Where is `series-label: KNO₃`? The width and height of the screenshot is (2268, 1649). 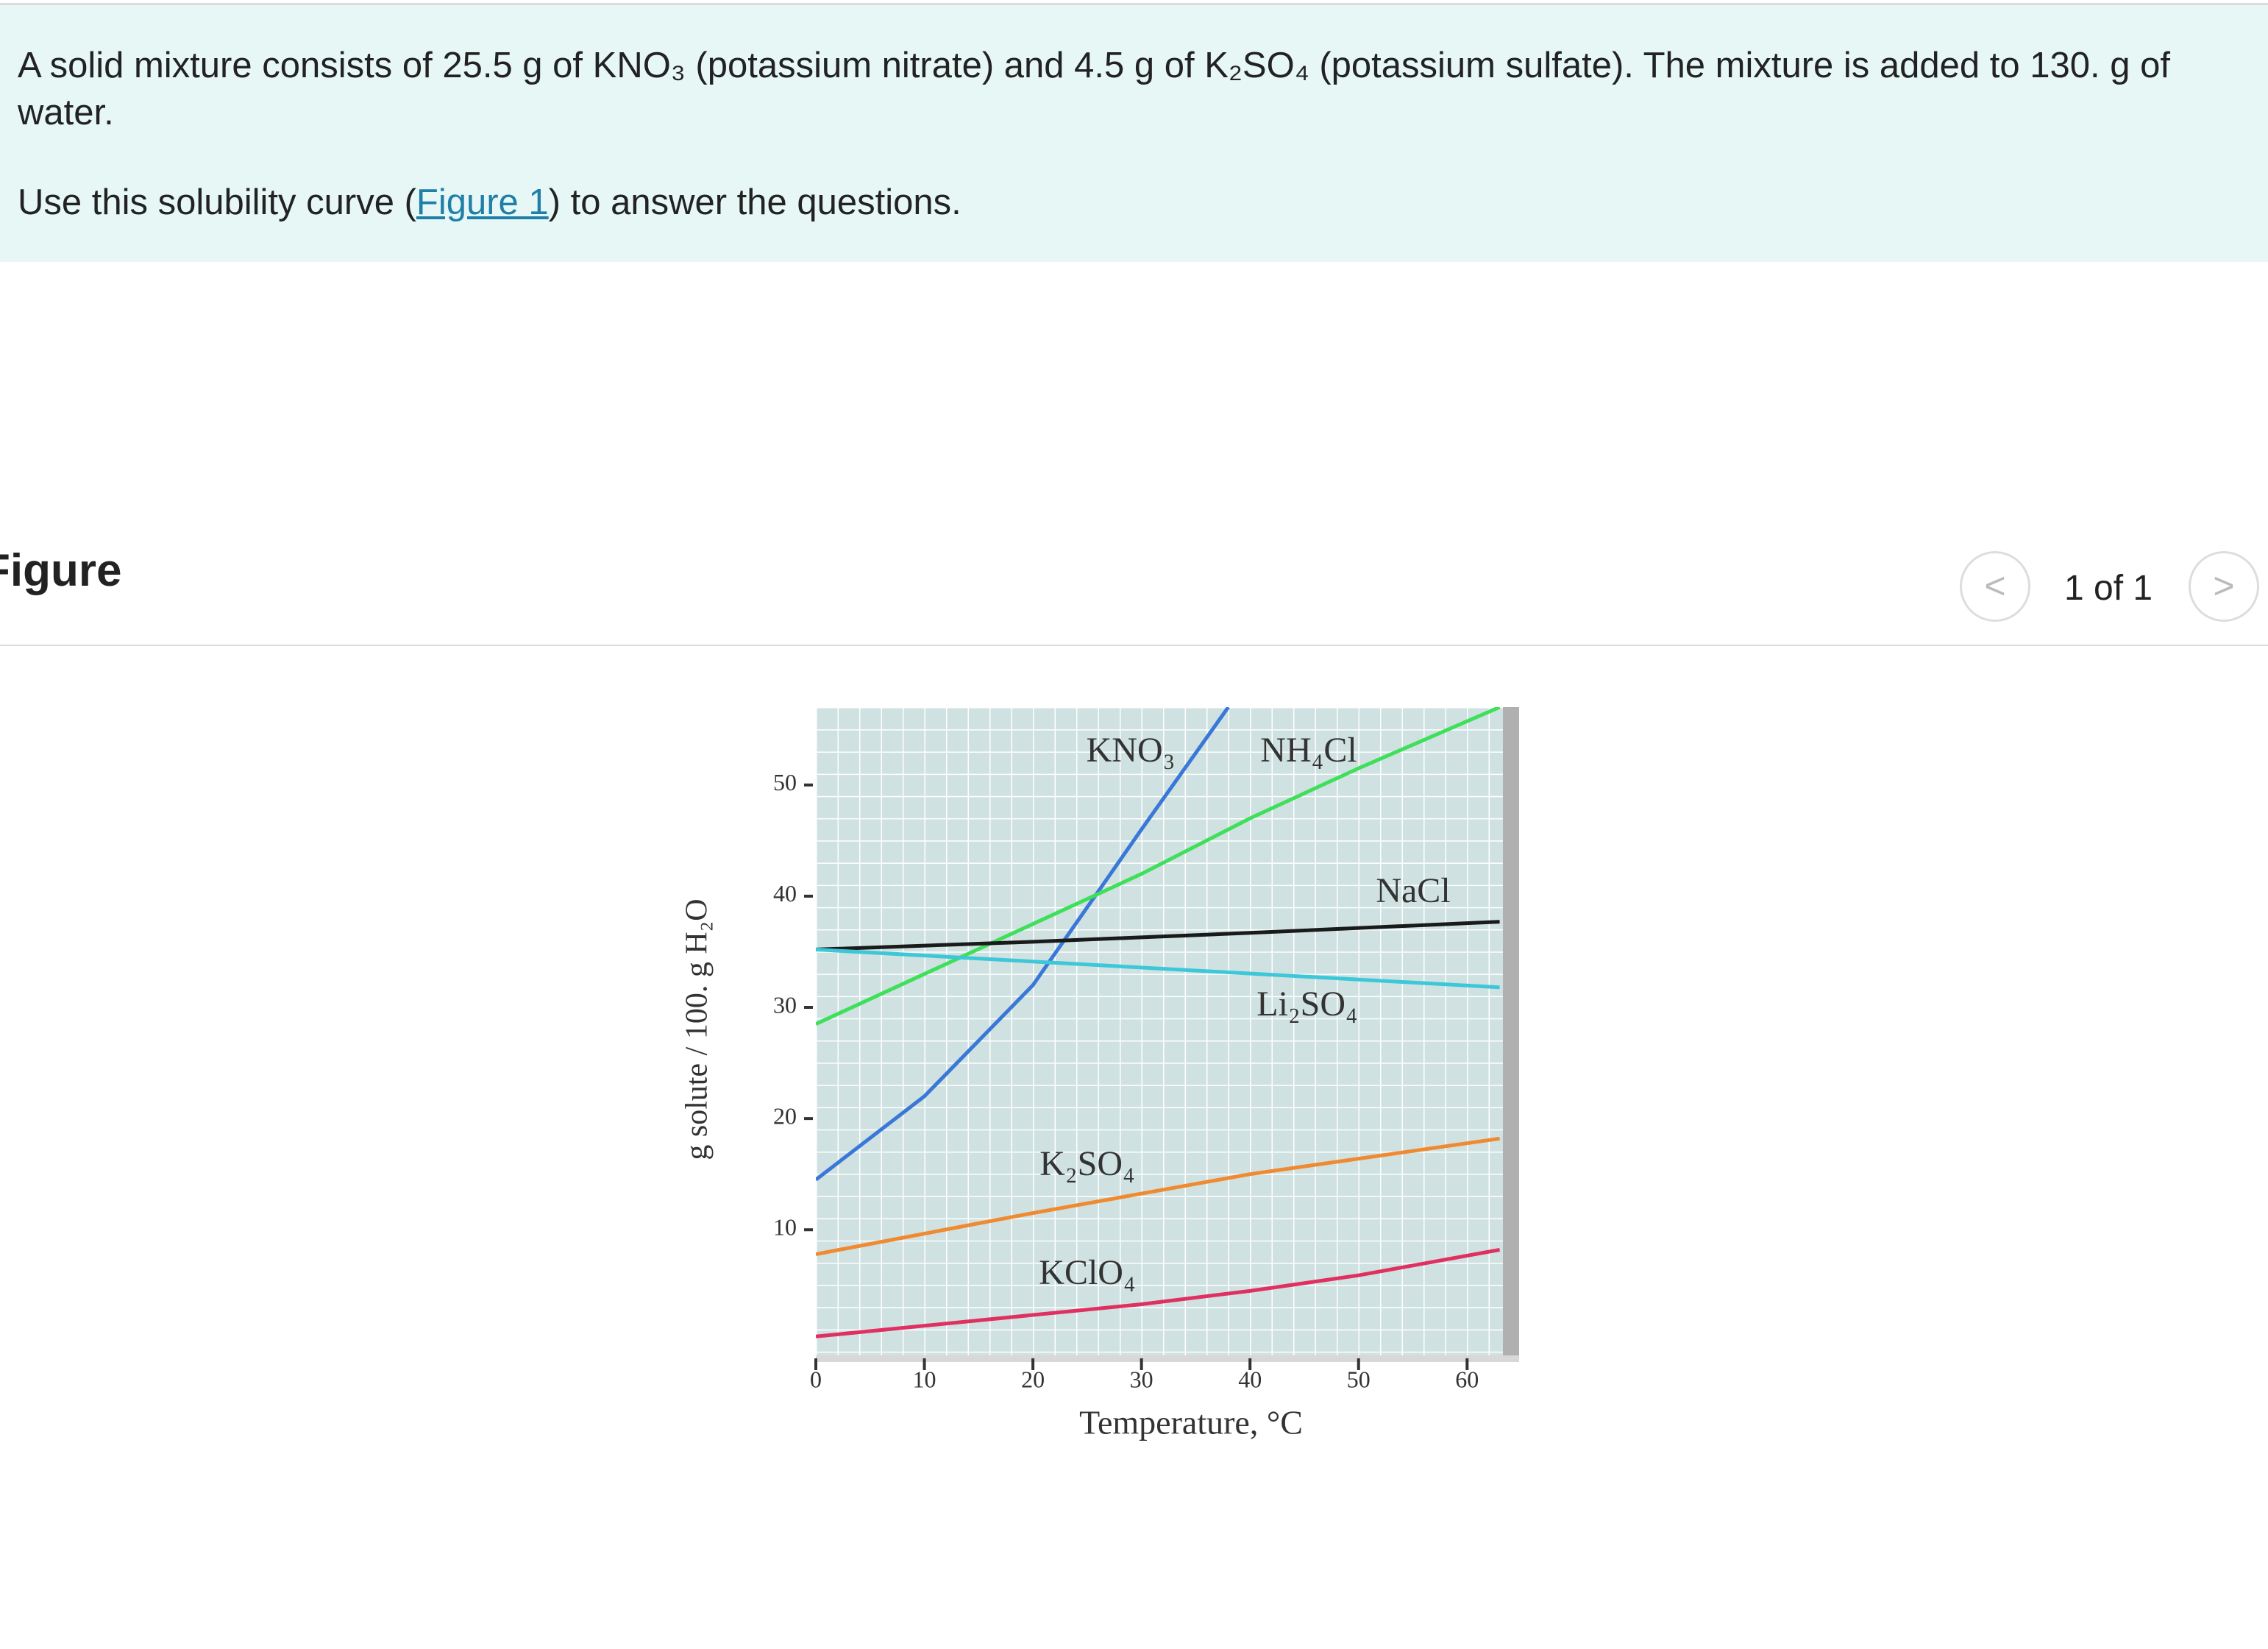 series-label: KNO₃ is located at coordinates (1131, 750).